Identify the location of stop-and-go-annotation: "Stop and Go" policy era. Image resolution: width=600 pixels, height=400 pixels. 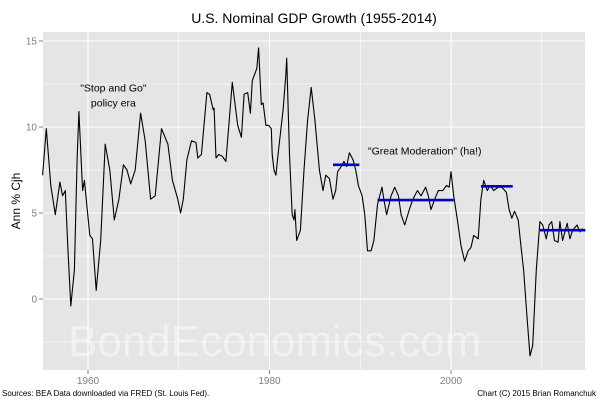
(113, 96).